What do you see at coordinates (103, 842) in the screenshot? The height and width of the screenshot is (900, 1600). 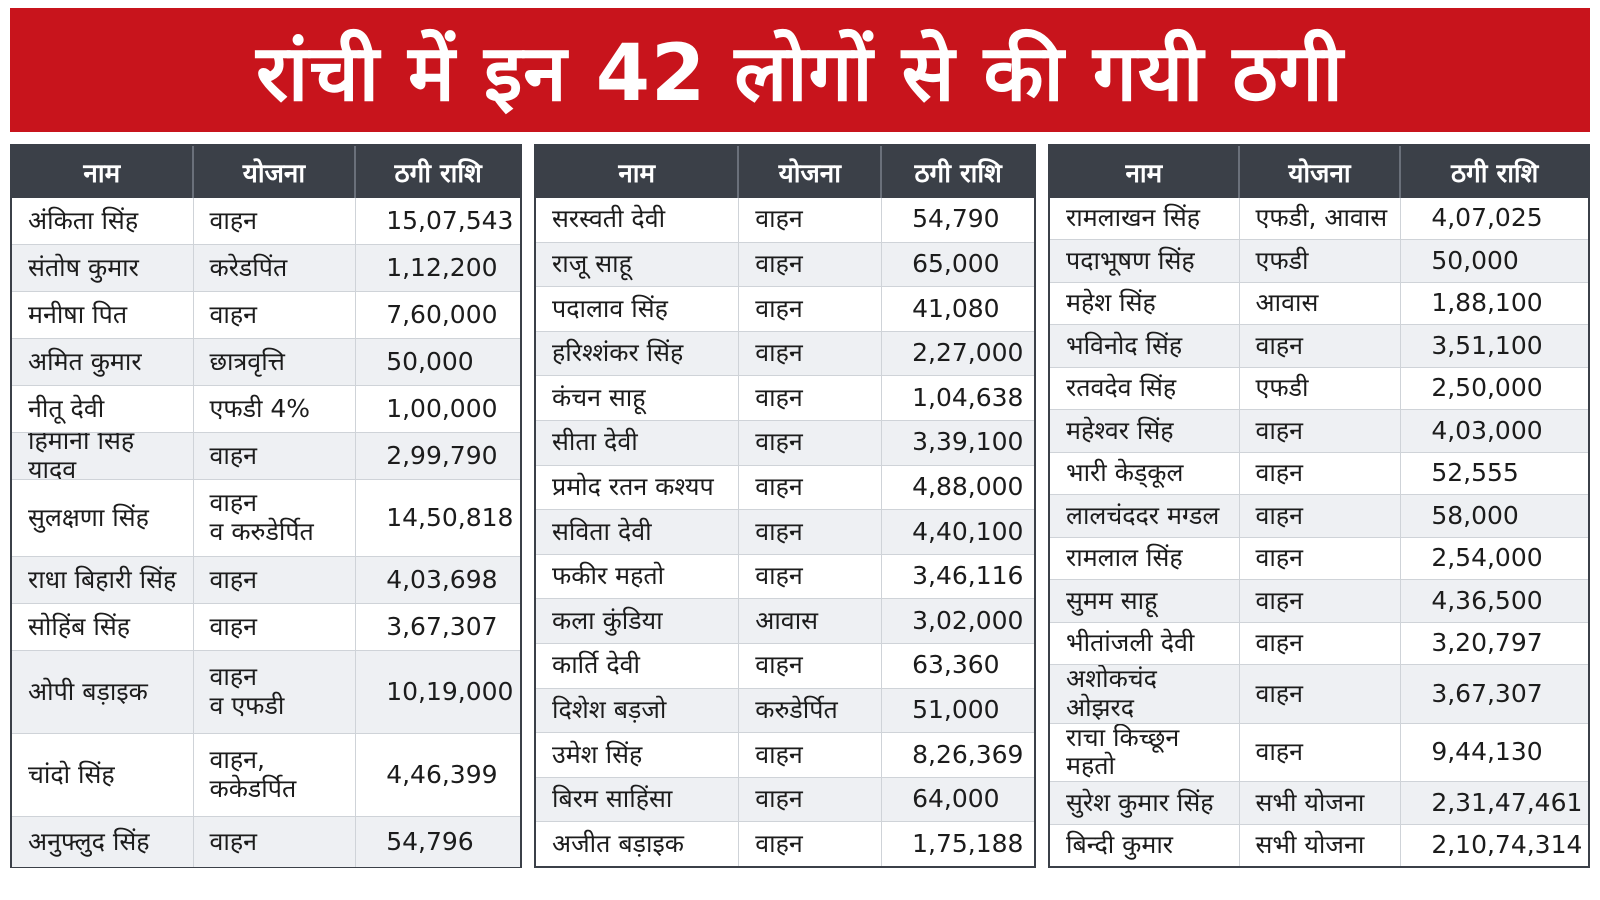 I see `cell-name: अनुफ्लुद सिंह` at bounding box center [103, 842].